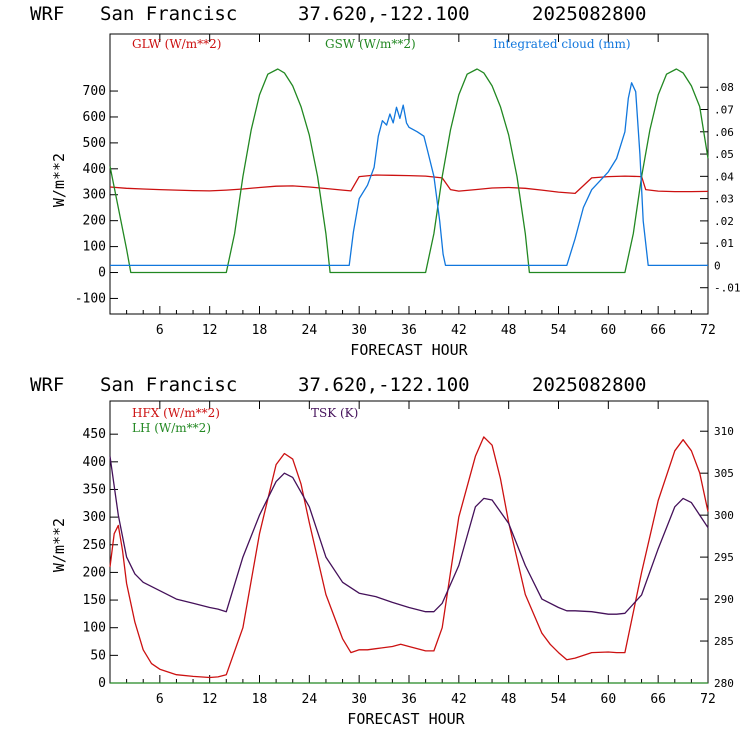 The width and height of the screenshot is (740, 744). What do you see at coordinates (724, 431) in the screenshot?
I see `chart2-y2-tick-label: 310` at bounding box center [724, 431].